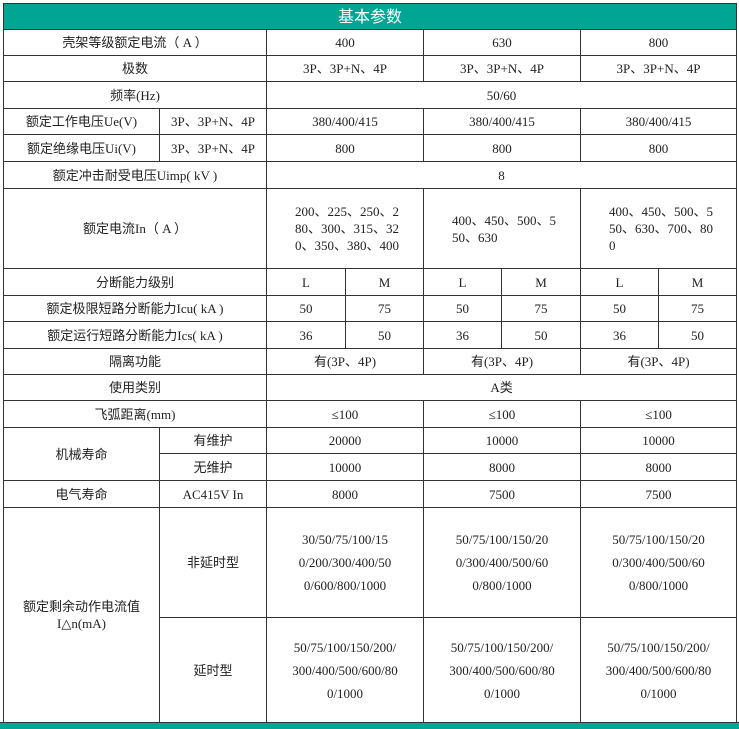 The height and width of the screenshot is (729, 739). What do you see at coordinates (345, 42) in the screenshot?
I see `cell: 400` at bounding box center [345, 42].